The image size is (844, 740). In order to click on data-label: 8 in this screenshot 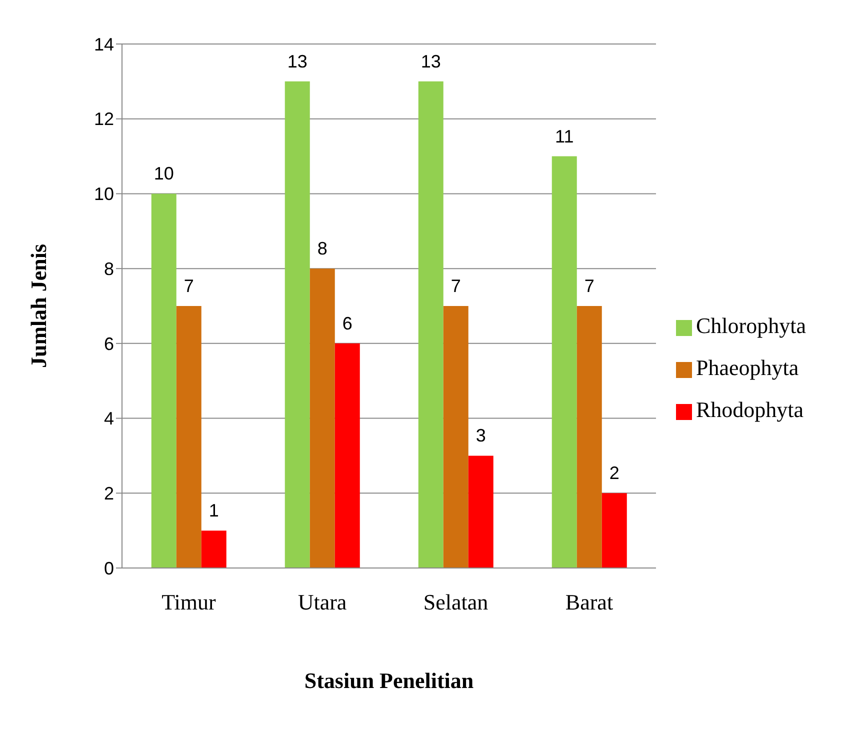, I will do `click(322, 248)`.